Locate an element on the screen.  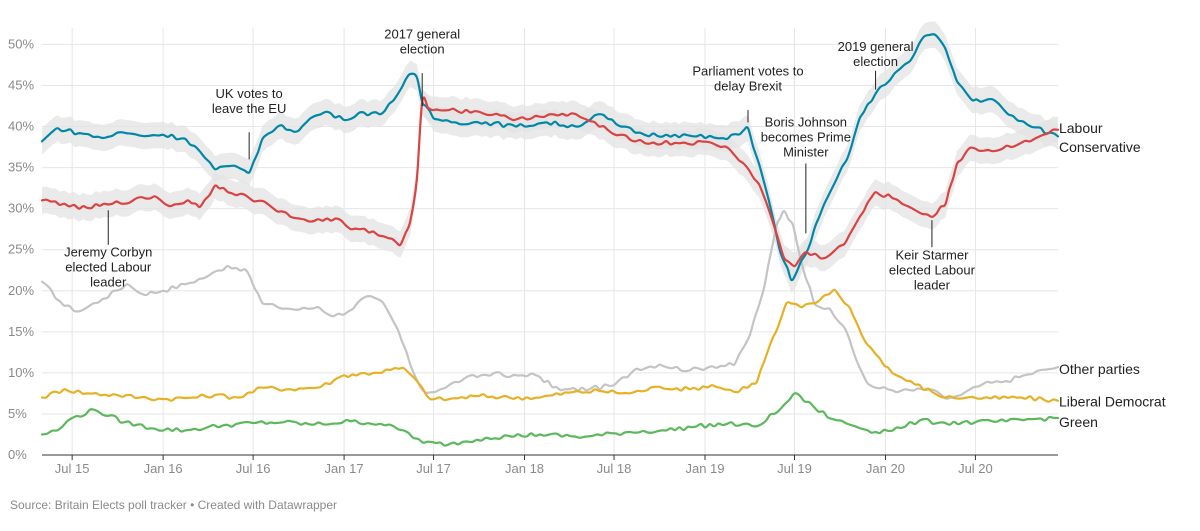
y-tick-label: 15% is located at coordinates (21, 331).